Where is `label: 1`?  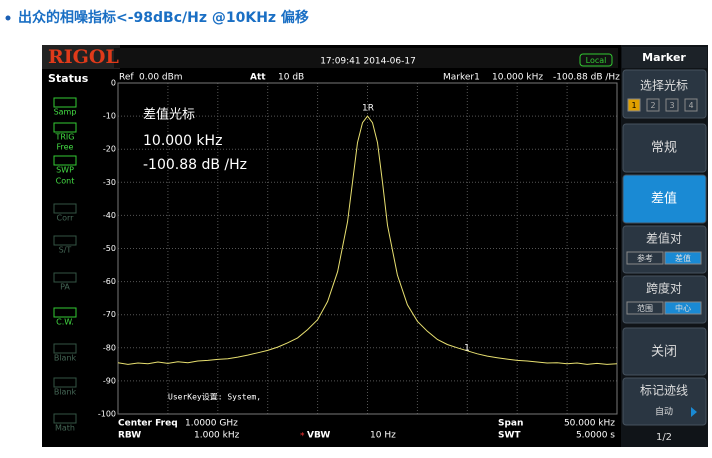 label: 1 is located at coordinates (633, 105).